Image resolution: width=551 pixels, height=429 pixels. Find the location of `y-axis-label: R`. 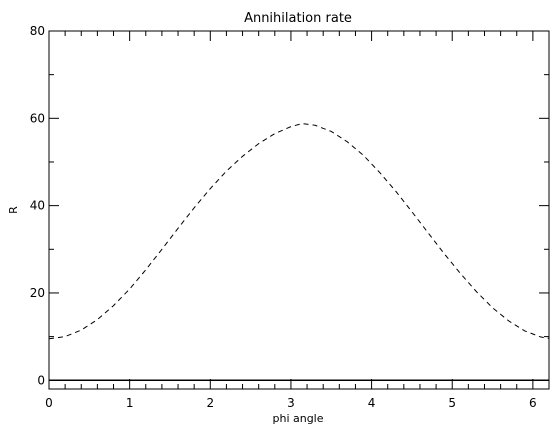

y-axis-label: R is located at coordinates (13, 210).